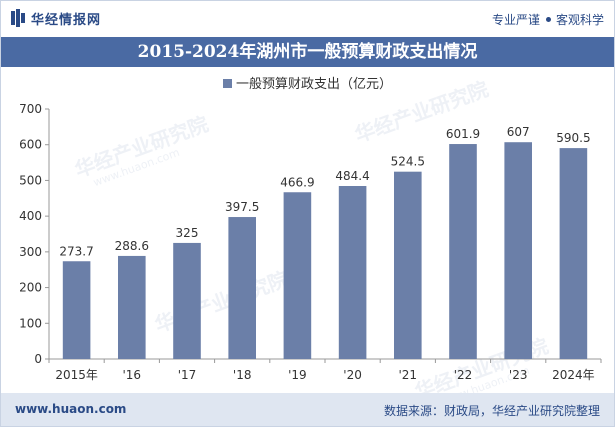 Image resolution: width=615 pixels, height=427 pixels. Describe the element at coordinates (187, 375) in the screenshot. I see `x-tick-label: '17` at that location.